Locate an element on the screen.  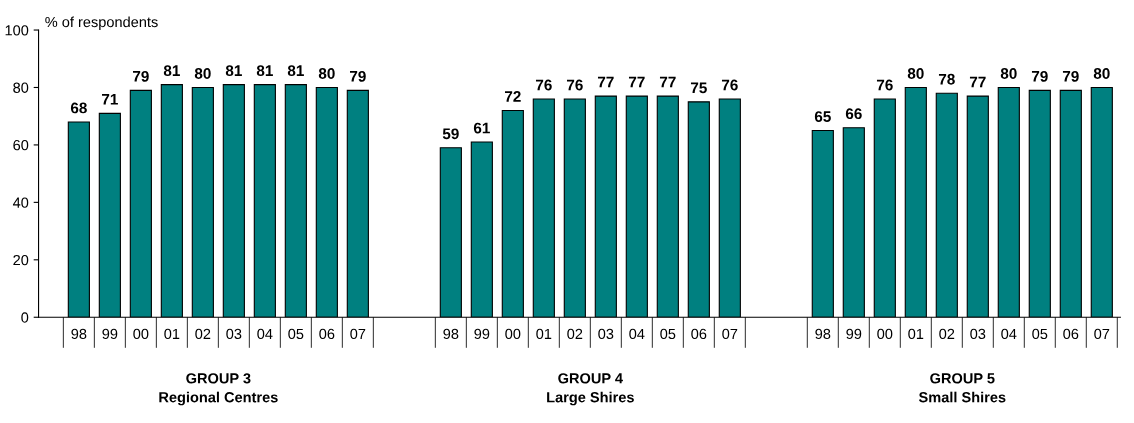
y-tick-label: 0 is located at coordinates (25, 317).